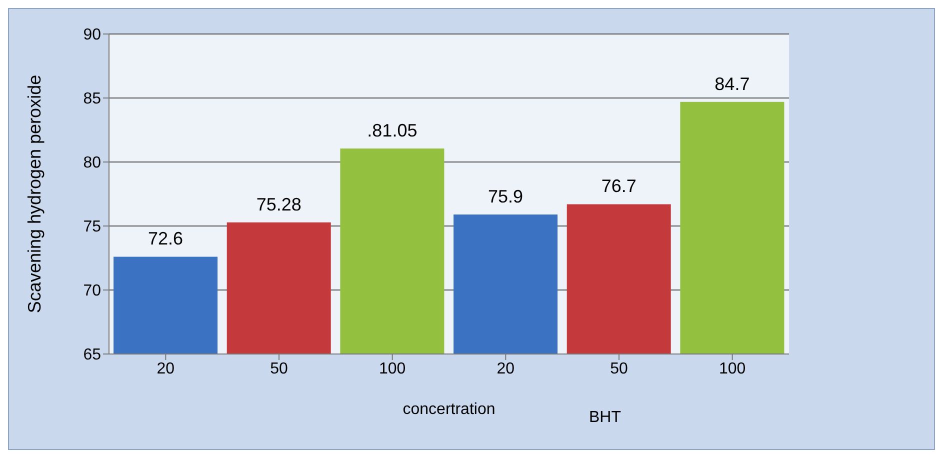 Image resolution: width=941 pixels, height=455 pixels. I want to click on y-tick-label: 90, so click(92, 35).